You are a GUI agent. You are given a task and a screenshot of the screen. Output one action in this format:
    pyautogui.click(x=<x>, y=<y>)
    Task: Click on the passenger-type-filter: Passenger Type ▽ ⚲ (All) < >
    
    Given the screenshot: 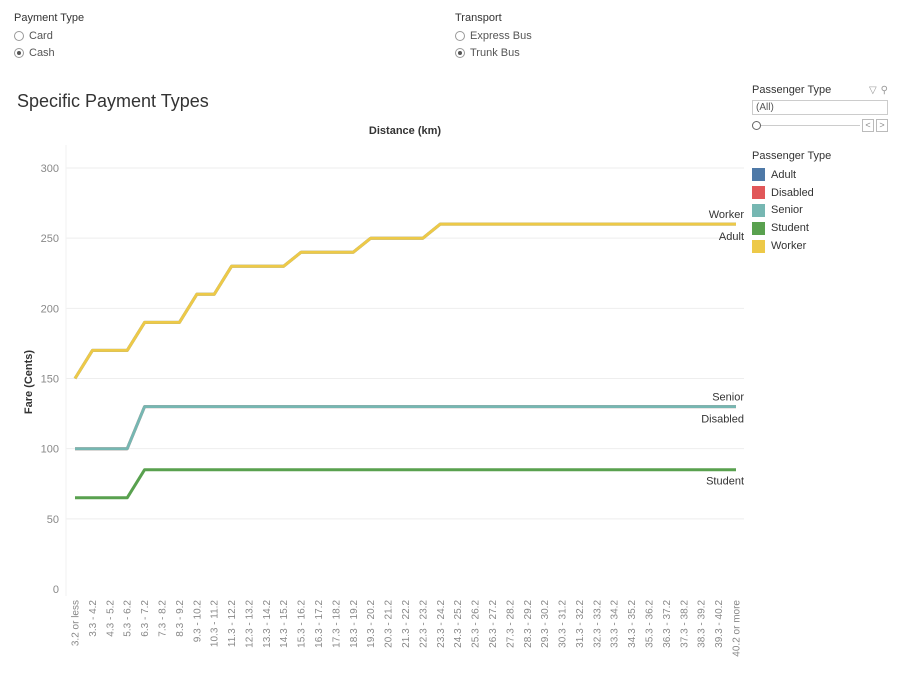 What is the action you would take?
    pyautogui.click(x=820, y=108)
    